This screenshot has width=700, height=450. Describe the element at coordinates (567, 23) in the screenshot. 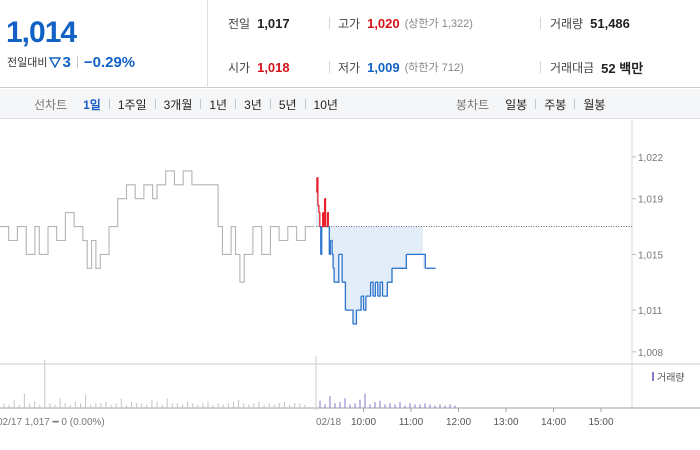

I see `volume-label: 거래량` at that location.